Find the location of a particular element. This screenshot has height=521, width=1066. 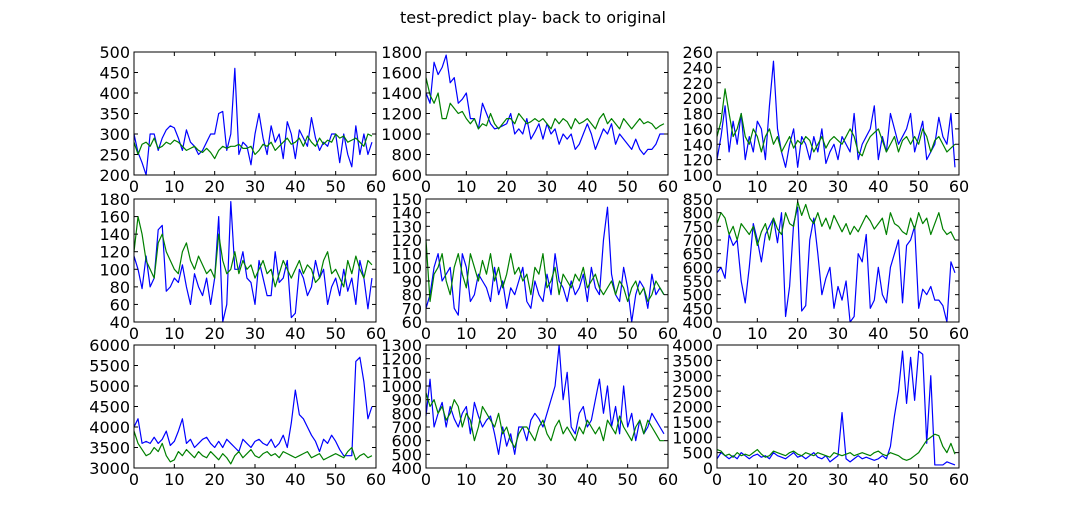

y-tick-label: 40 is located at coordinates (120, 322).